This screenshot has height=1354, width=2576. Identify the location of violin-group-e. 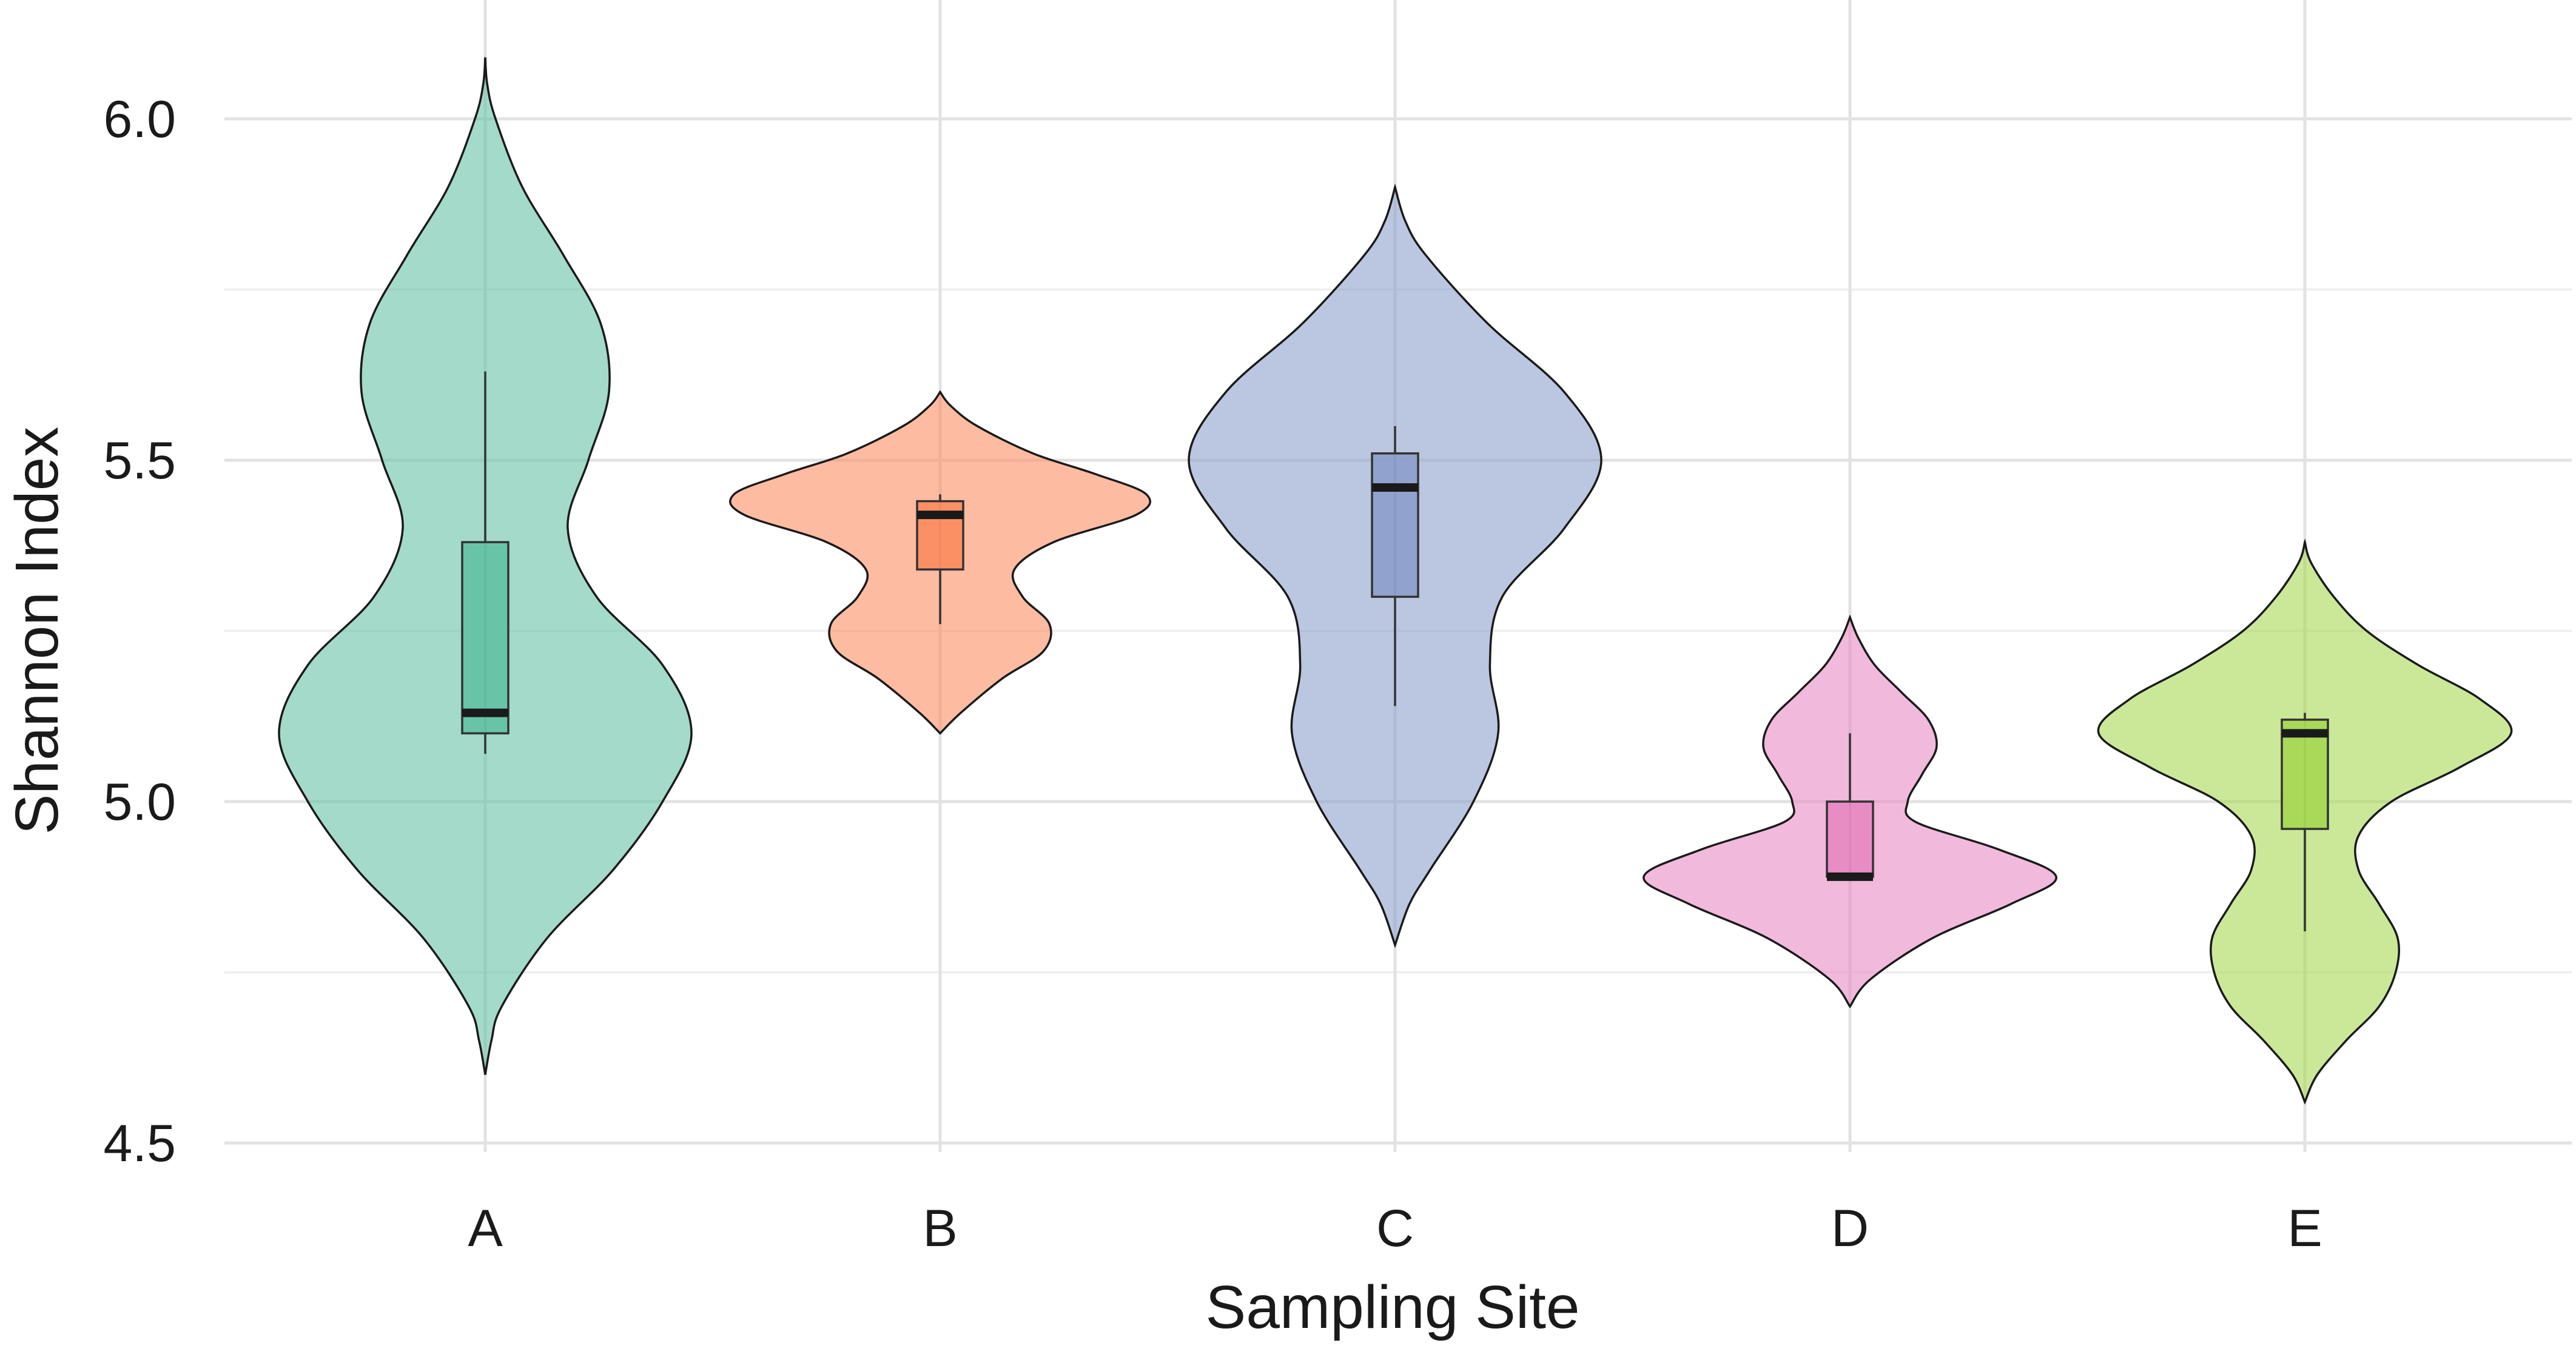
(2305, 821).